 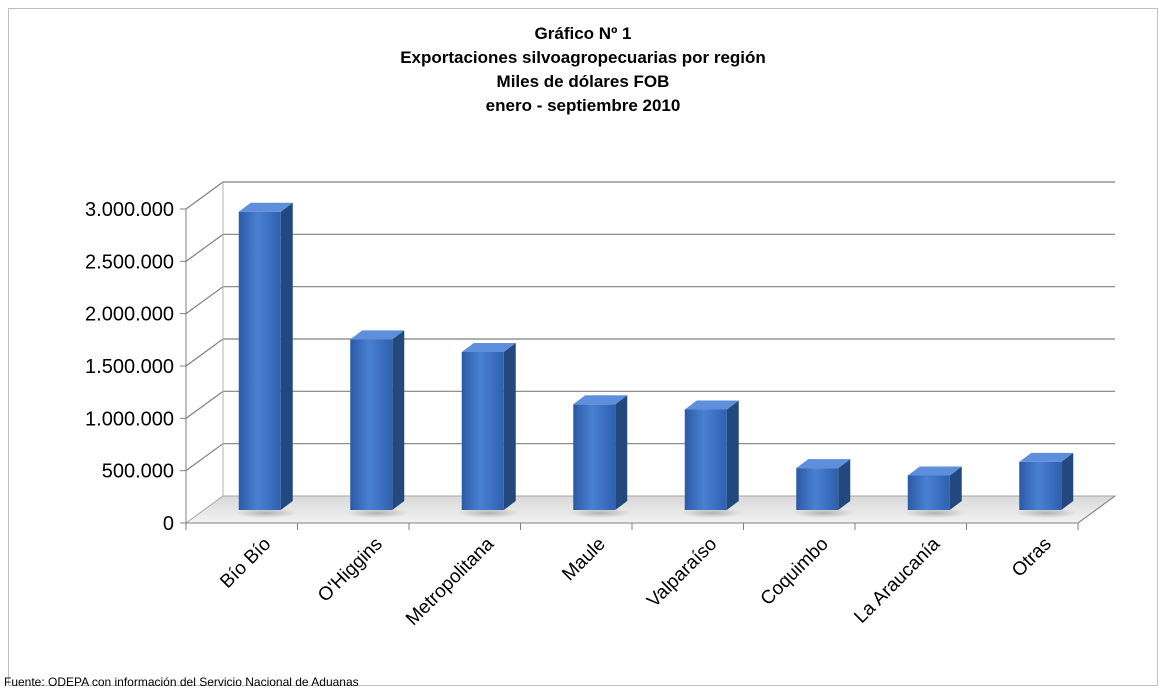 I want to click on chart-floor, so click(x=650, y=509).